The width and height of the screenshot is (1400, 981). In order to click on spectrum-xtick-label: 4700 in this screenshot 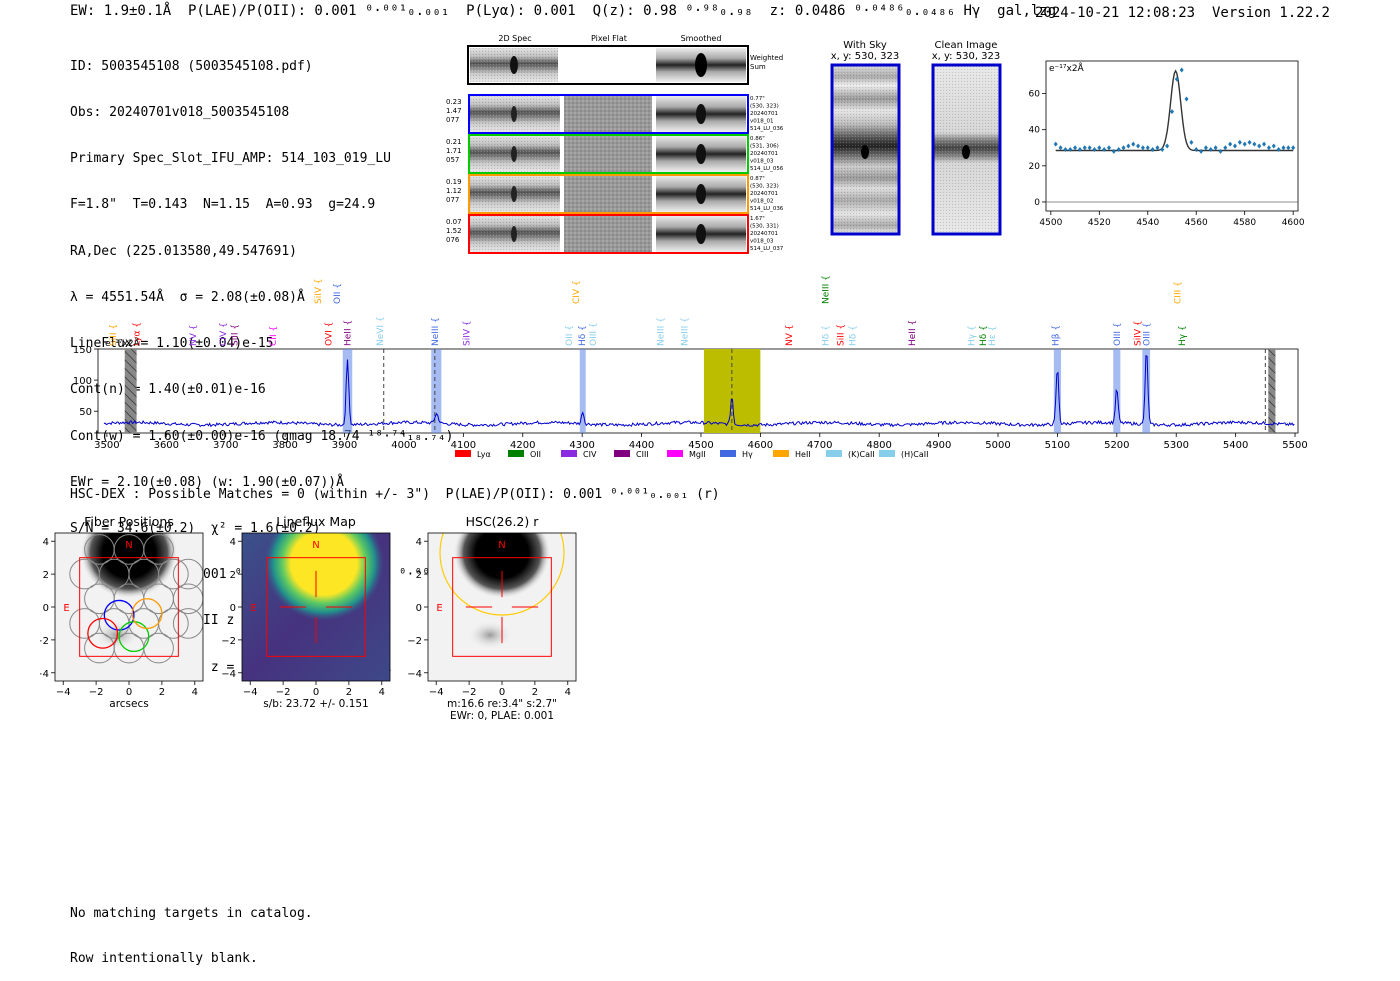, I will do `click(819, 445)`.